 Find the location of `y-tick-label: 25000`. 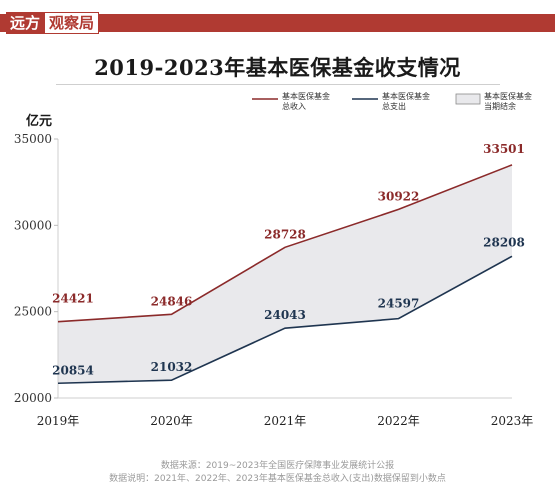

y-tick-label: 25000 is located at coordinates (33, 312).